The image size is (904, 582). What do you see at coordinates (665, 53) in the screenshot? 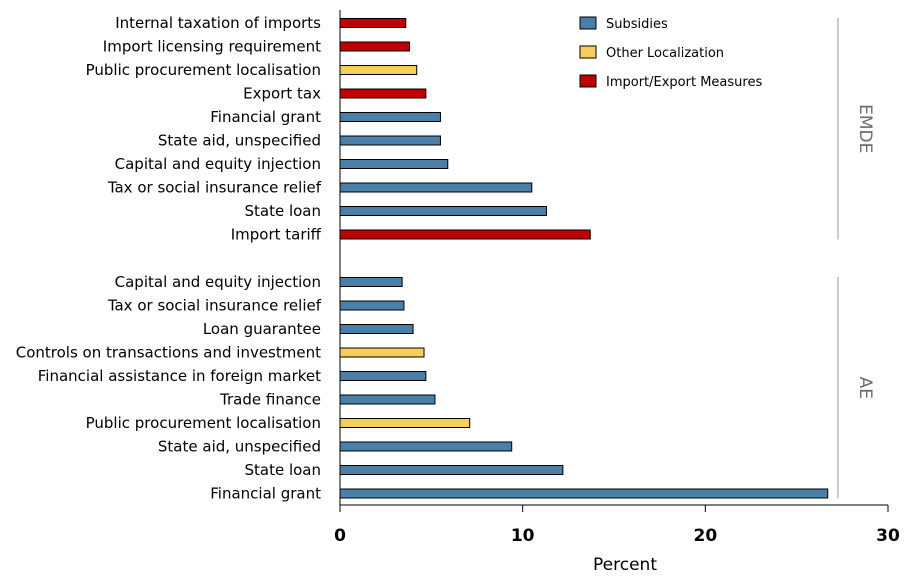
I see `legend-label-localization: Other Localization` at bounding box center [665, 53].